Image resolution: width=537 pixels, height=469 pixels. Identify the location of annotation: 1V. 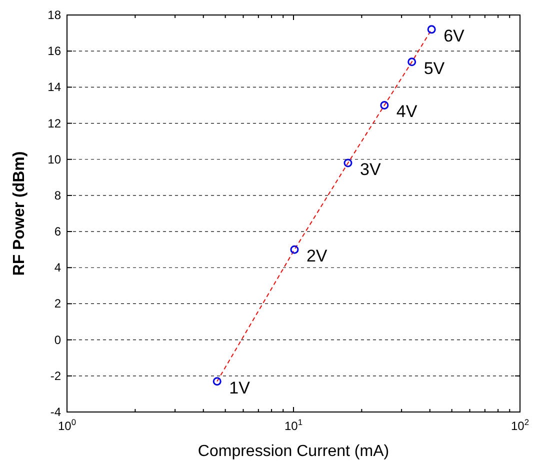
(240, 388).